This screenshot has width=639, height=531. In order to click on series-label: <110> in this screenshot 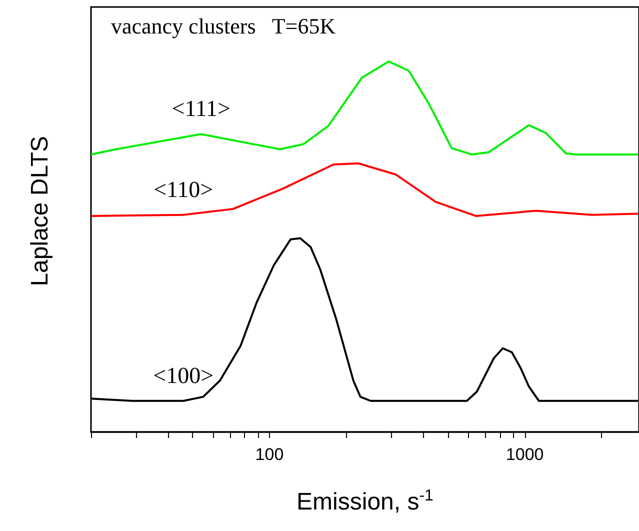, I will do `click(184, 189)`.